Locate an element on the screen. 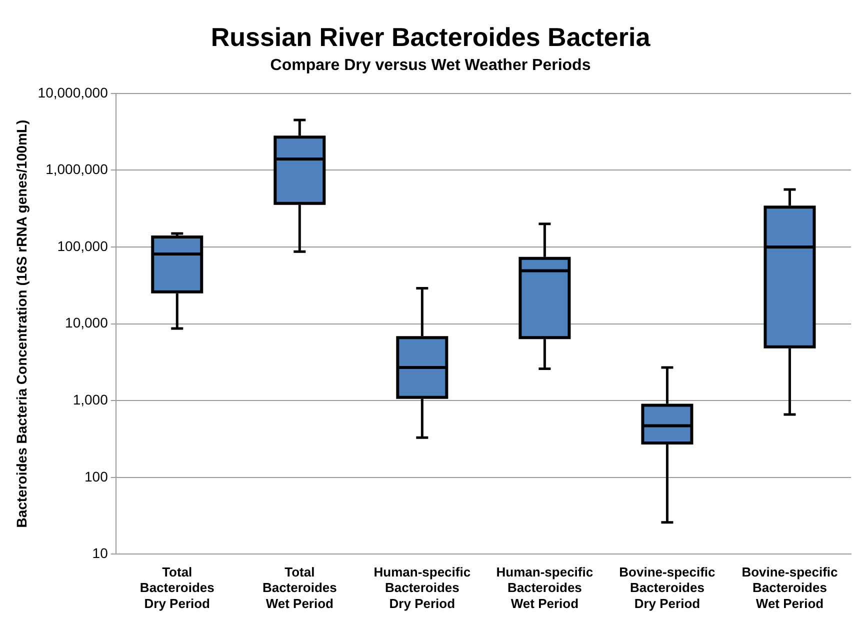 Image resolution: width=861 pixels, height=620 pixels. chart-title: Russian River Bacteroides Bacteria is located at coordinates (430, 37).